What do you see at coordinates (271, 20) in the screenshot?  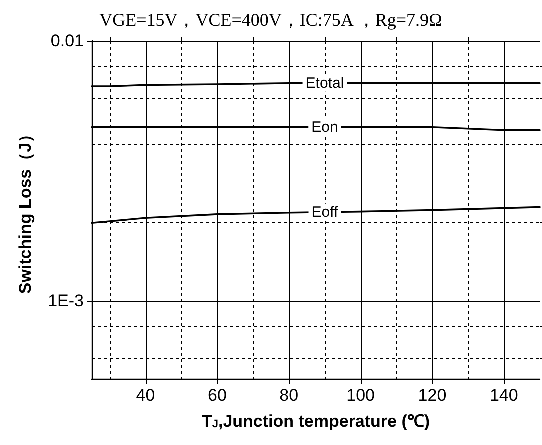 I see `chart-title: VGE=15V，VCE=400V，IC:75A ，Rg=7.9Ω` at bounding box center [271, 20].